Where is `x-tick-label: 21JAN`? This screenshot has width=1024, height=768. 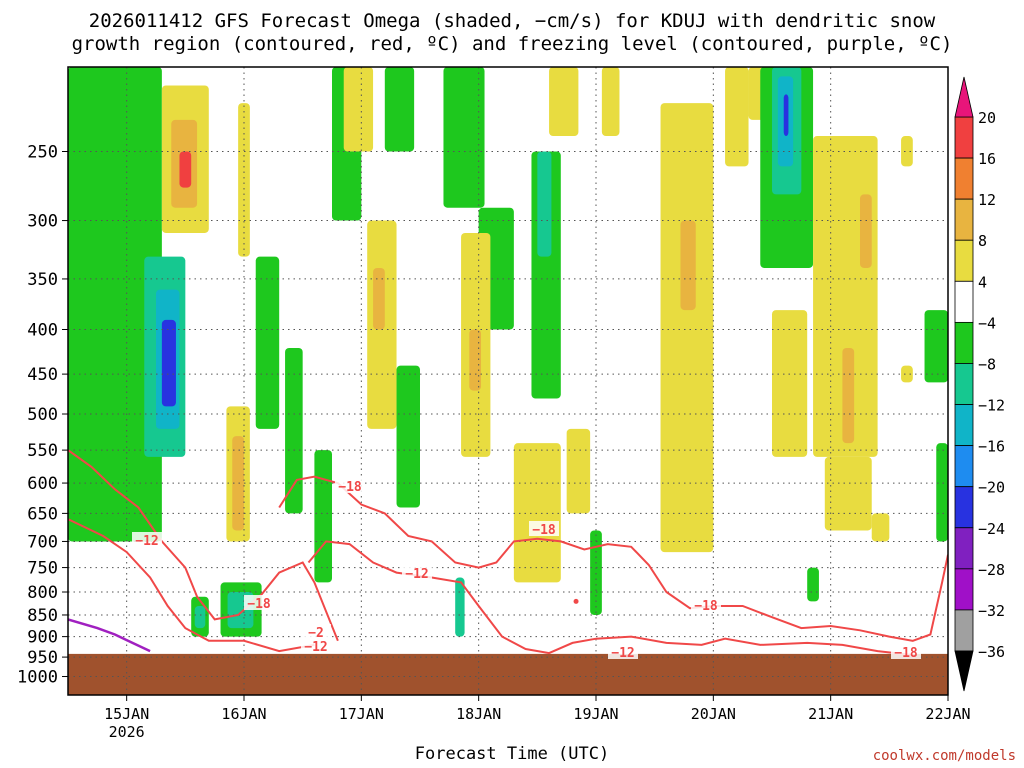 x-tick-label: 21JAN is located at coordinates (830, 714).